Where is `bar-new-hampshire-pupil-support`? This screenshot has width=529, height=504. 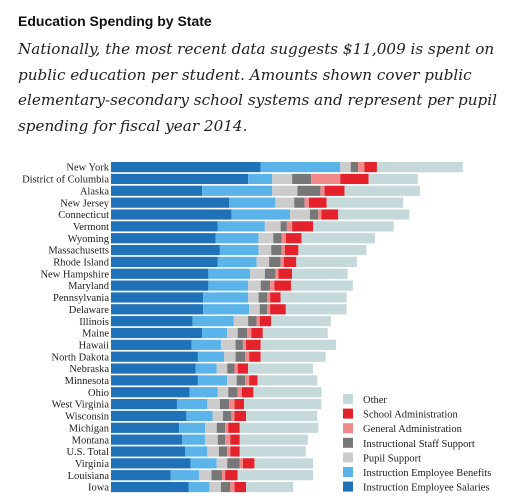 bar-new-hampshire-pupil-support is located at coordinates (257, 273).